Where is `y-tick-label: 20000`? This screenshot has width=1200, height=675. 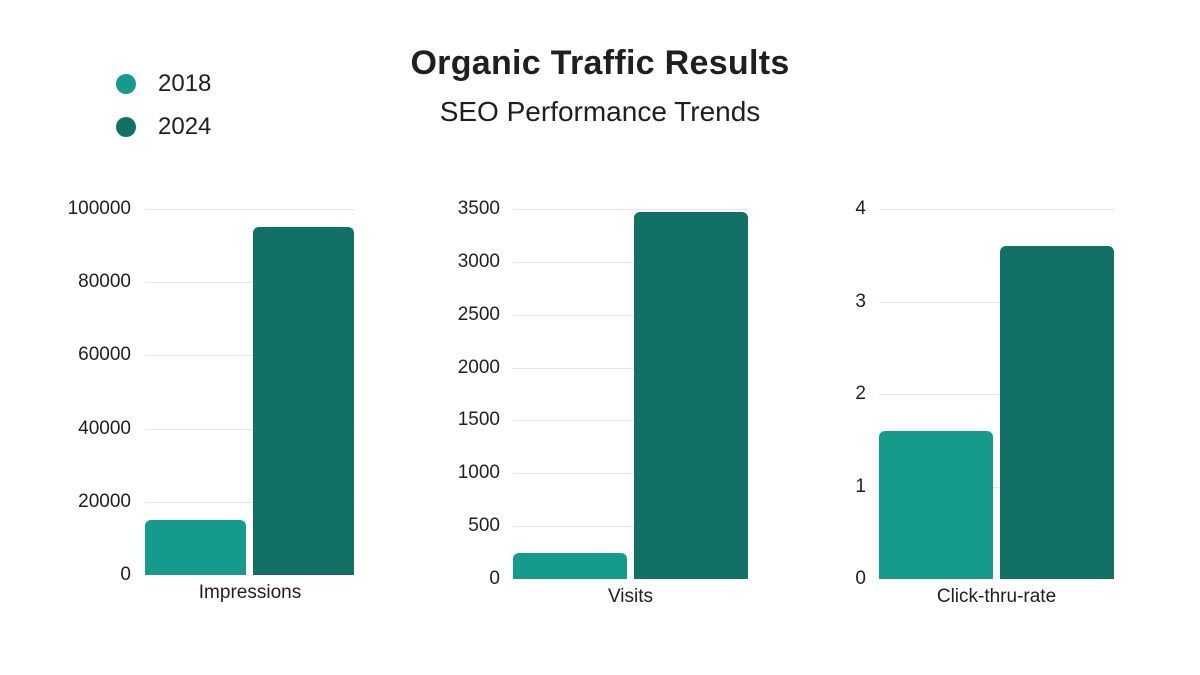 y-tick-label: 20000 is located at coordinates (104, 501).